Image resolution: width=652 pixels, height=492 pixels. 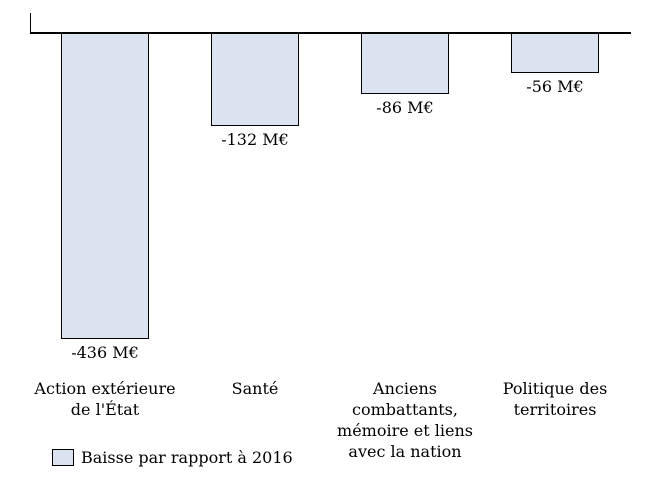 What do you see at coordinates (555, 86) in the screenshot?
I see `bar-value-label: -56 M€` at bounding box center [555, 86].